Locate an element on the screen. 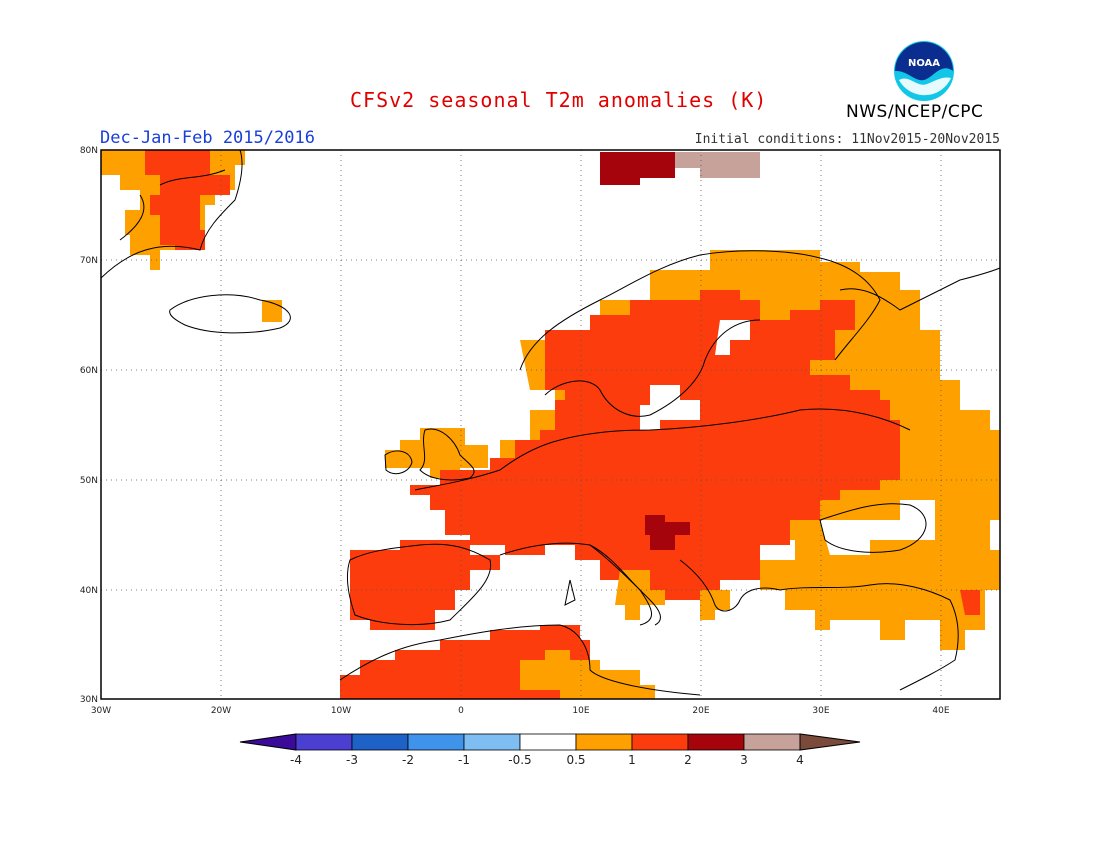 This screenshot has width=1100, height=850. anomaly-hole-black-sea is located at coordinates (877, 527).